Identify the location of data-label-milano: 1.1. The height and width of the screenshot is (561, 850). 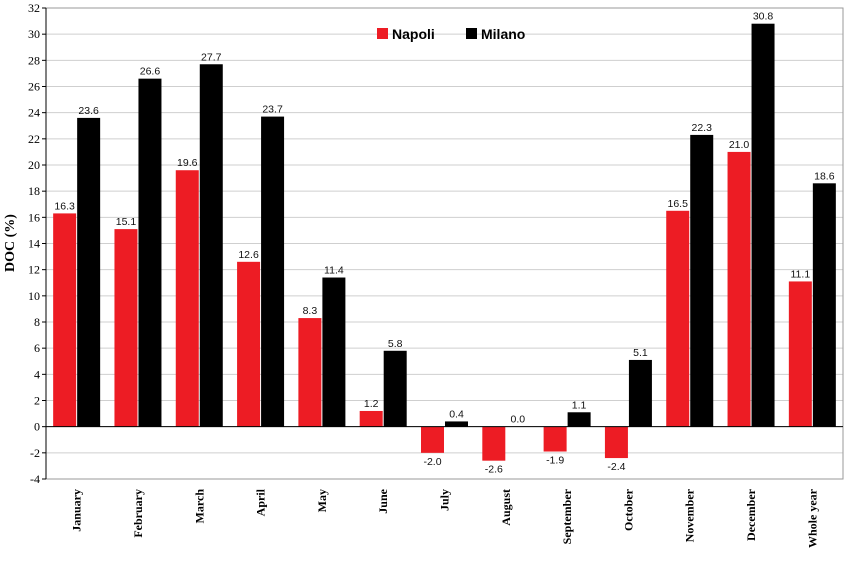
(579, 405).